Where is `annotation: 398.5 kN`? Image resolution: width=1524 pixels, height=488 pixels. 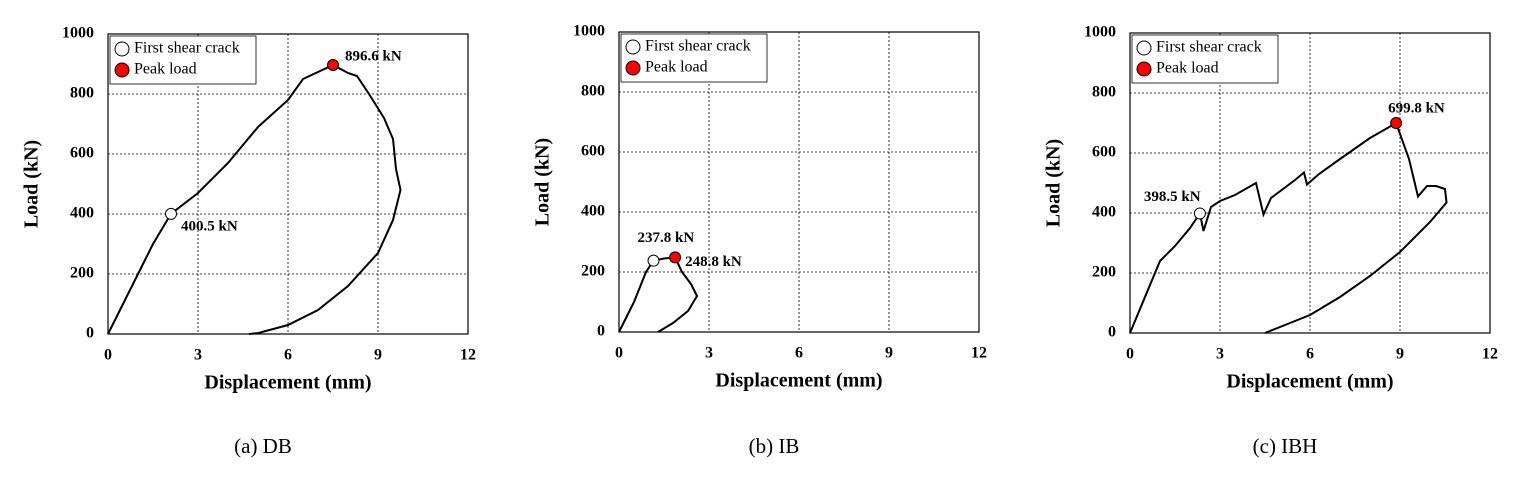
annotation: 398.5 kN is located at coordinates (1172, 197).